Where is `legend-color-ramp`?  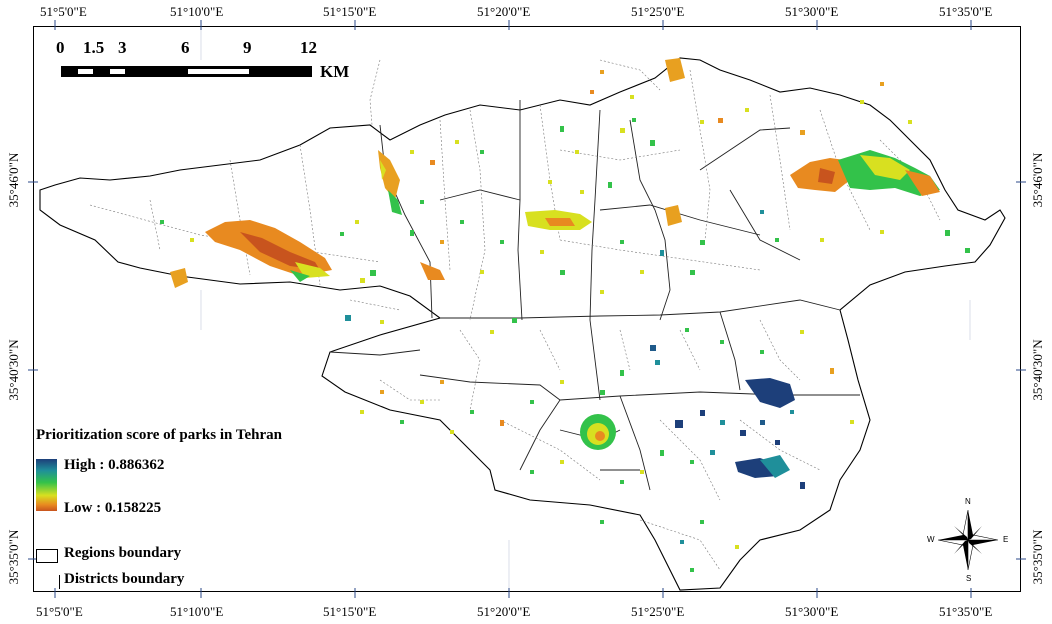
legend-color-ramp is located at coordinates (46, 485).